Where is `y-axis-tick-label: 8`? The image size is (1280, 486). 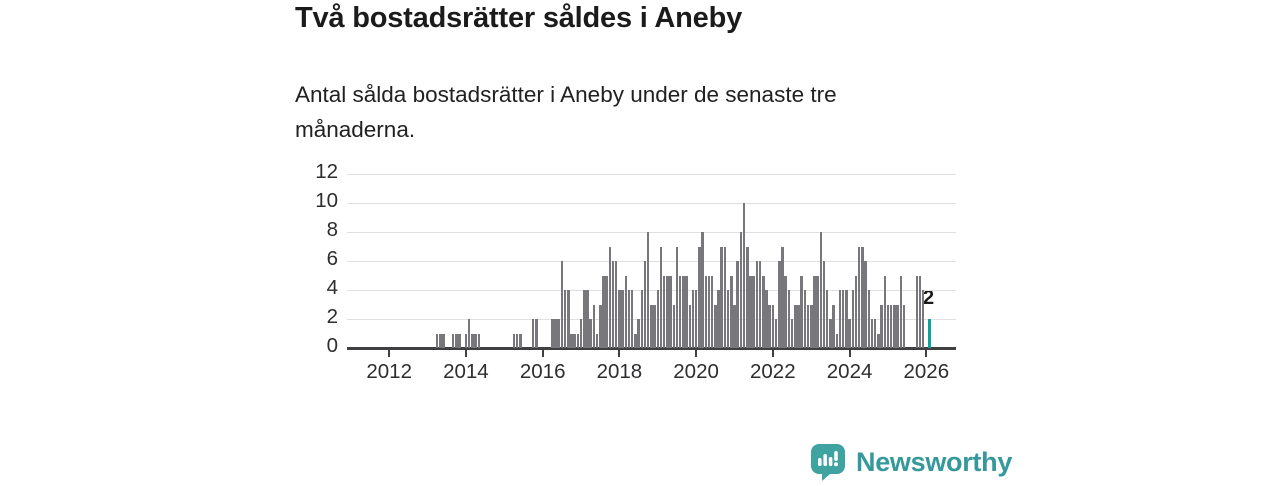 y-axis-tick-label: 8 is located at coordinates (332, 229).